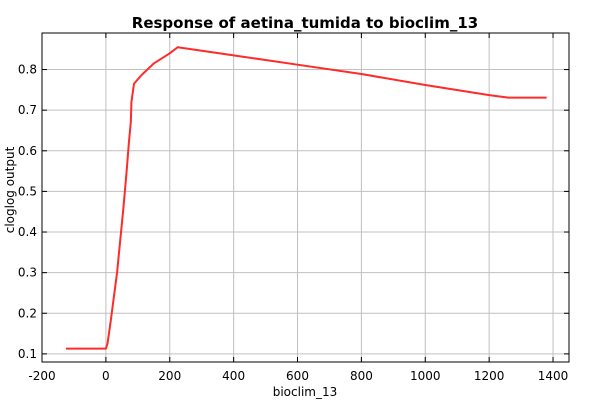 The height and width of the screenshot is (400, 600). What do you see at coordinates (27, 110) in the screenshot?
I see `y-tick-label: 0.7` at bounding box center [27, 110].